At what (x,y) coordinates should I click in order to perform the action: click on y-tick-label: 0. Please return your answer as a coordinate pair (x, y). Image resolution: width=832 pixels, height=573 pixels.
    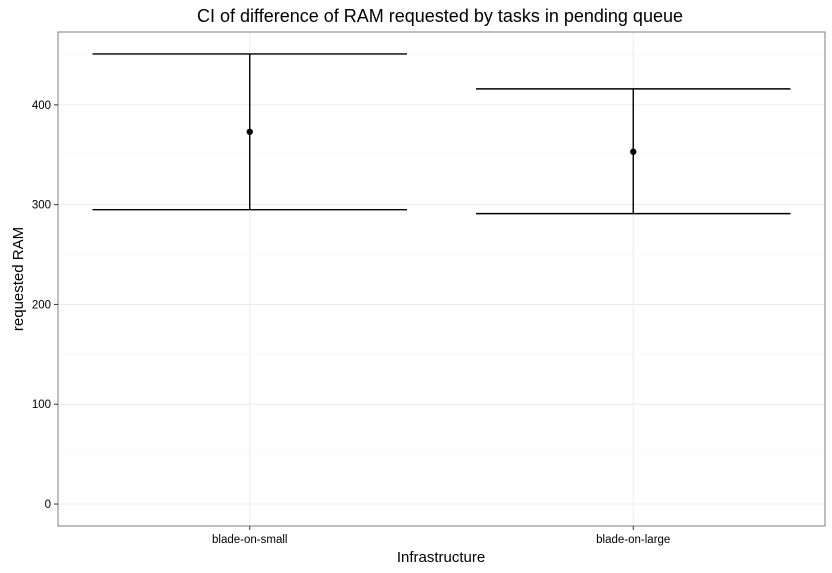
    Looking at the image, I should click on (48, 505).